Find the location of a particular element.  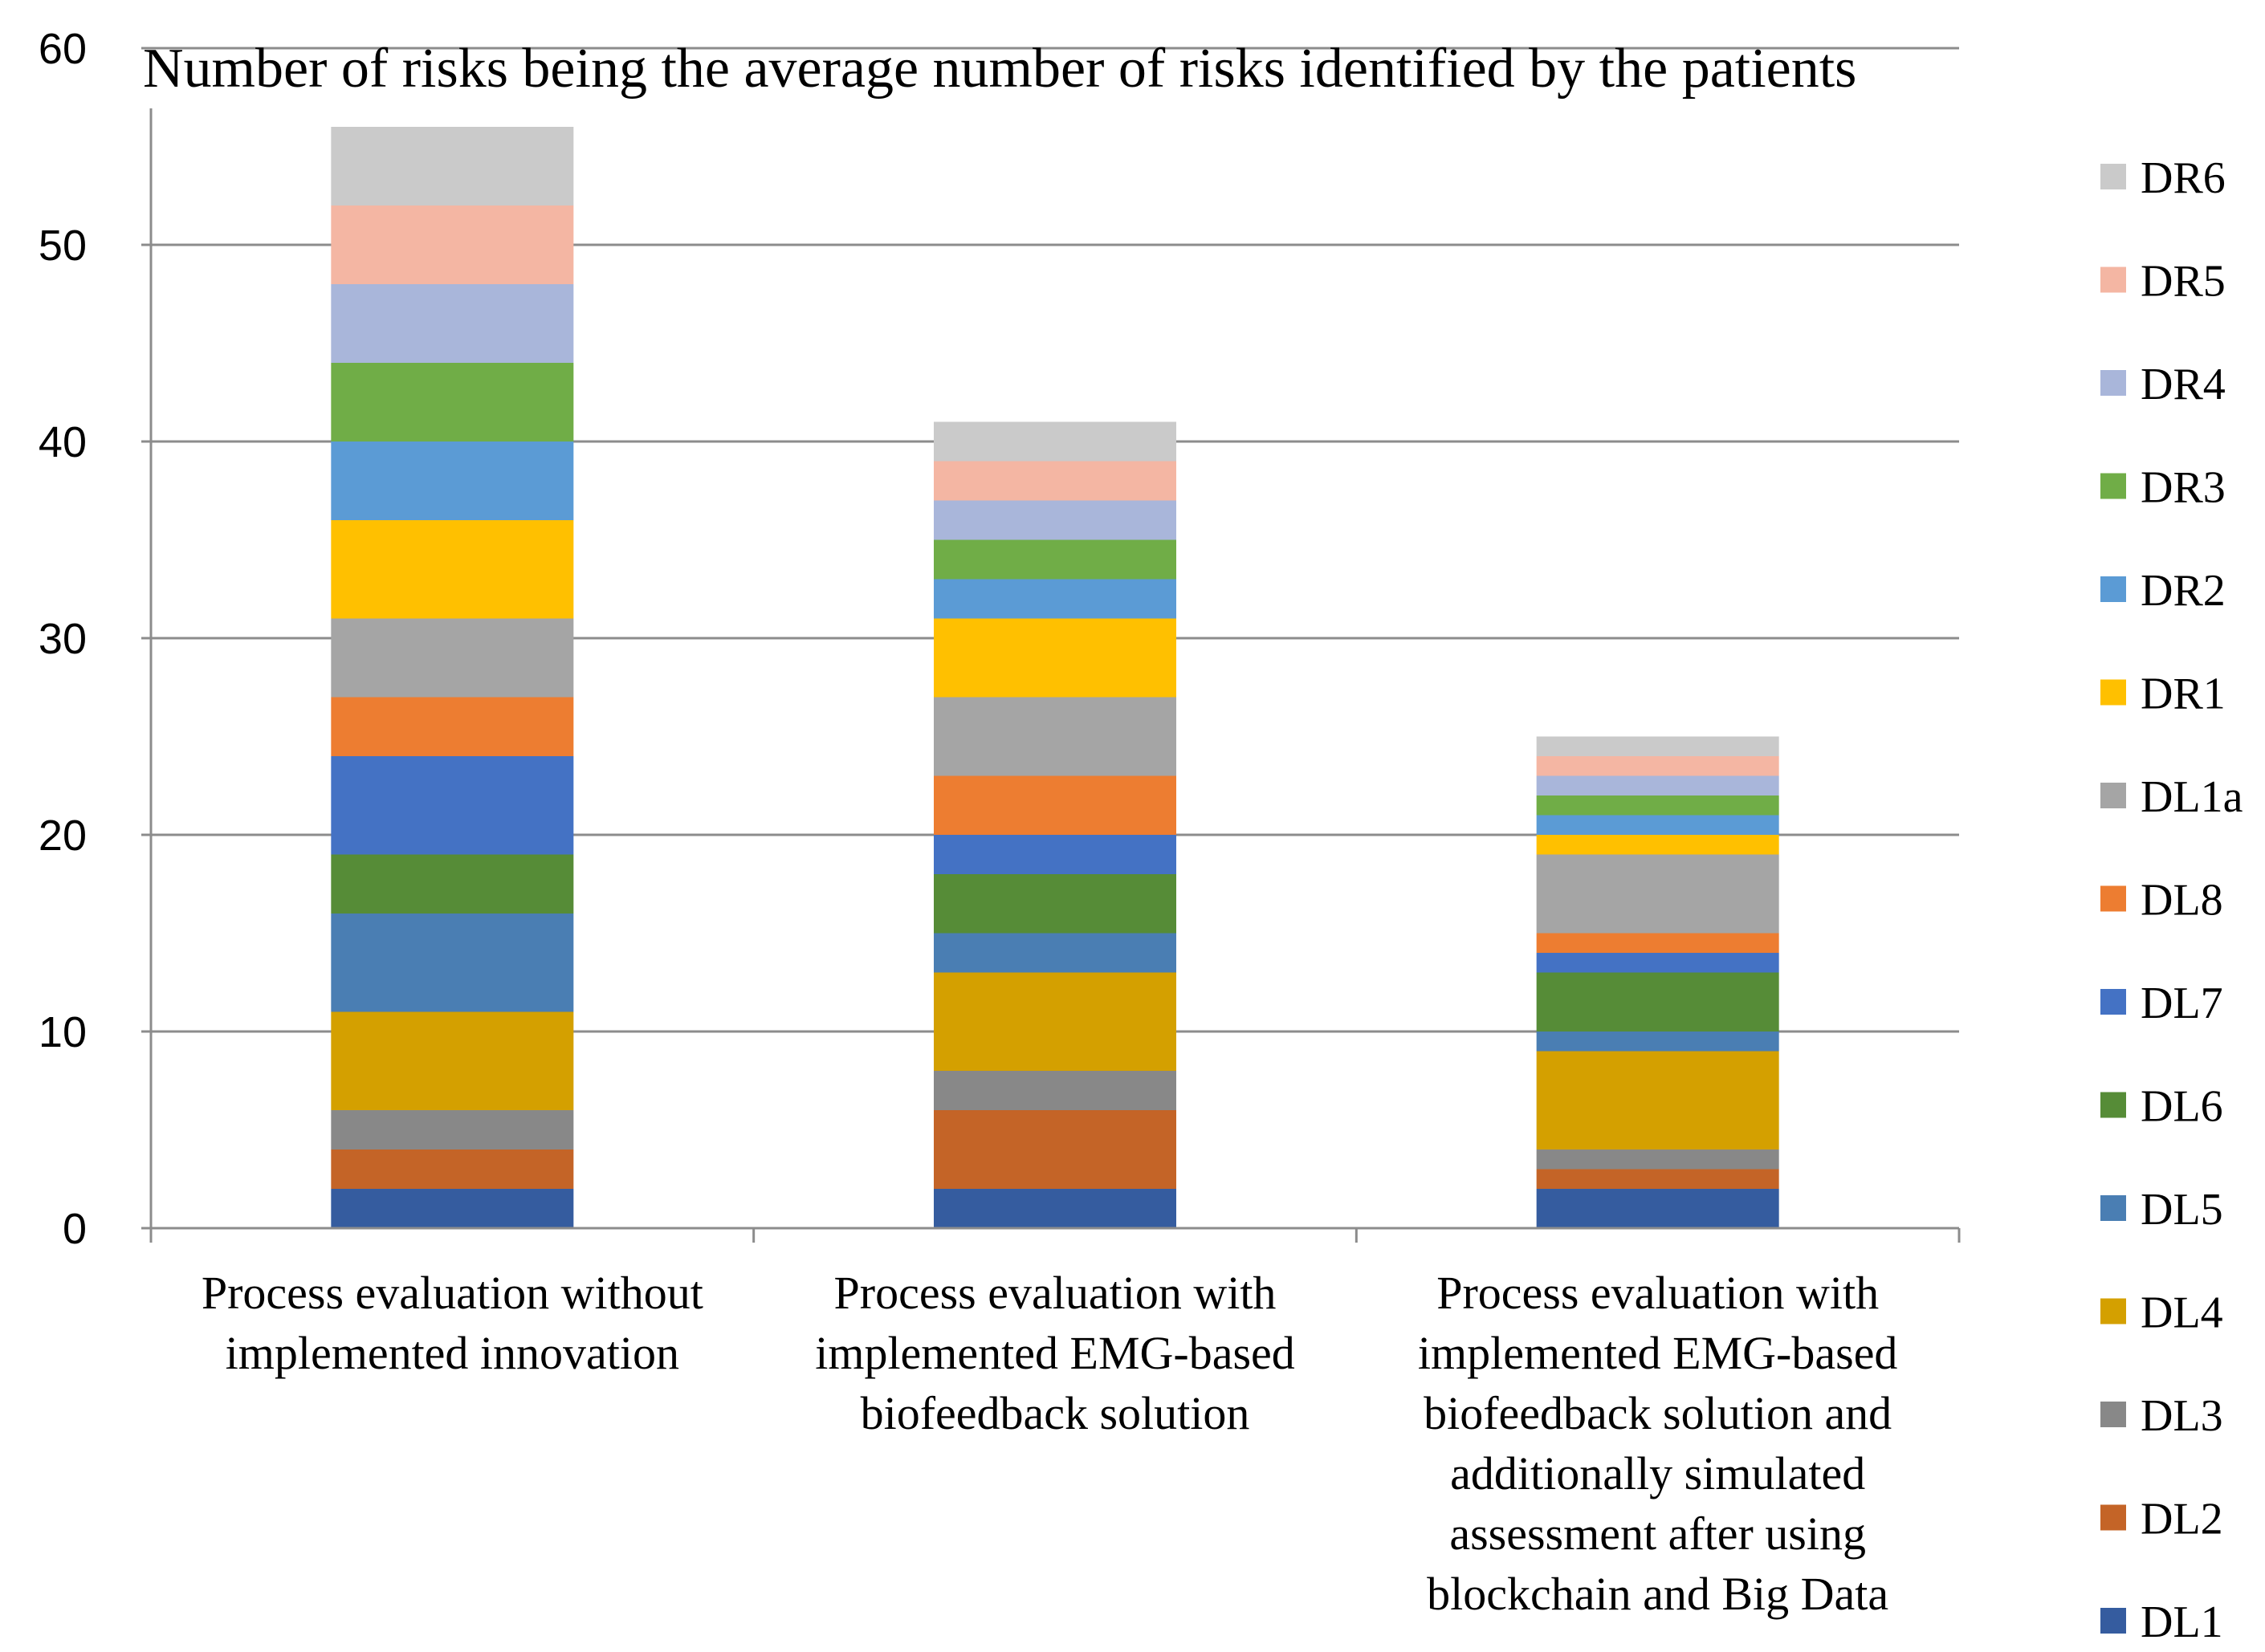

legend-label-dl8: DL8 is located at coordinates (2182, 901).